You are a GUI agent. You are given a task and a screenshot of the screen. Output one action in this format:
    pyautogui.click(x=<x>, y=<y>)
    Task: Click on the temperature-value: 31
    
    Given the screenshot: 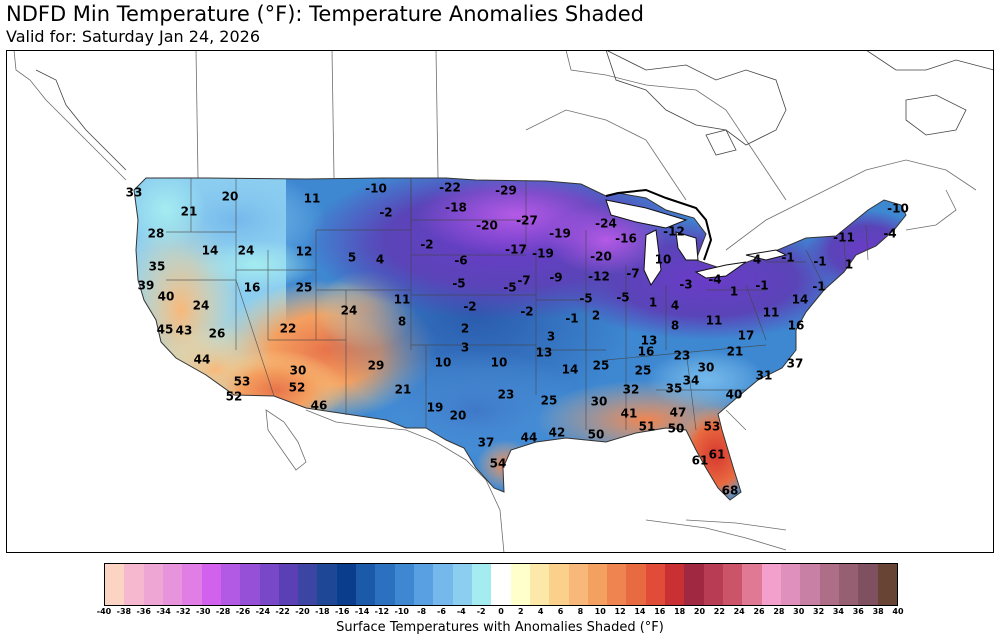 What is the action you would take?
    pyautogui.click(x=764, y=376)
    